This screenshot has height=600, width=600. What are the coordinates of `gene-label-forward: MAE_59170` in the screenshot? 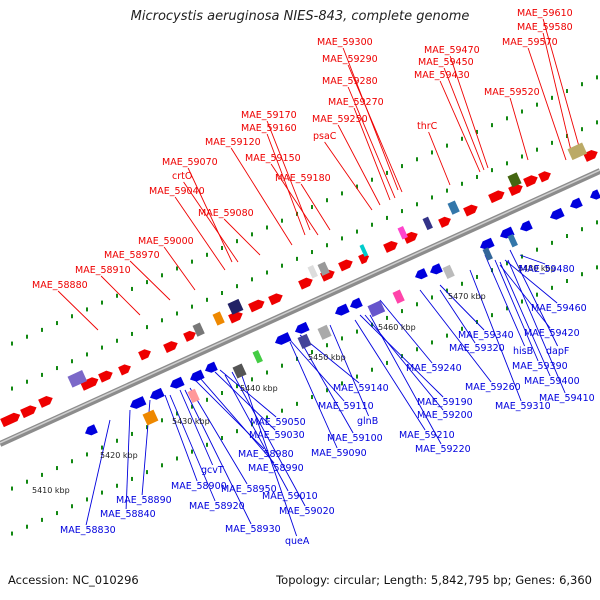 It's located at (269, 115).